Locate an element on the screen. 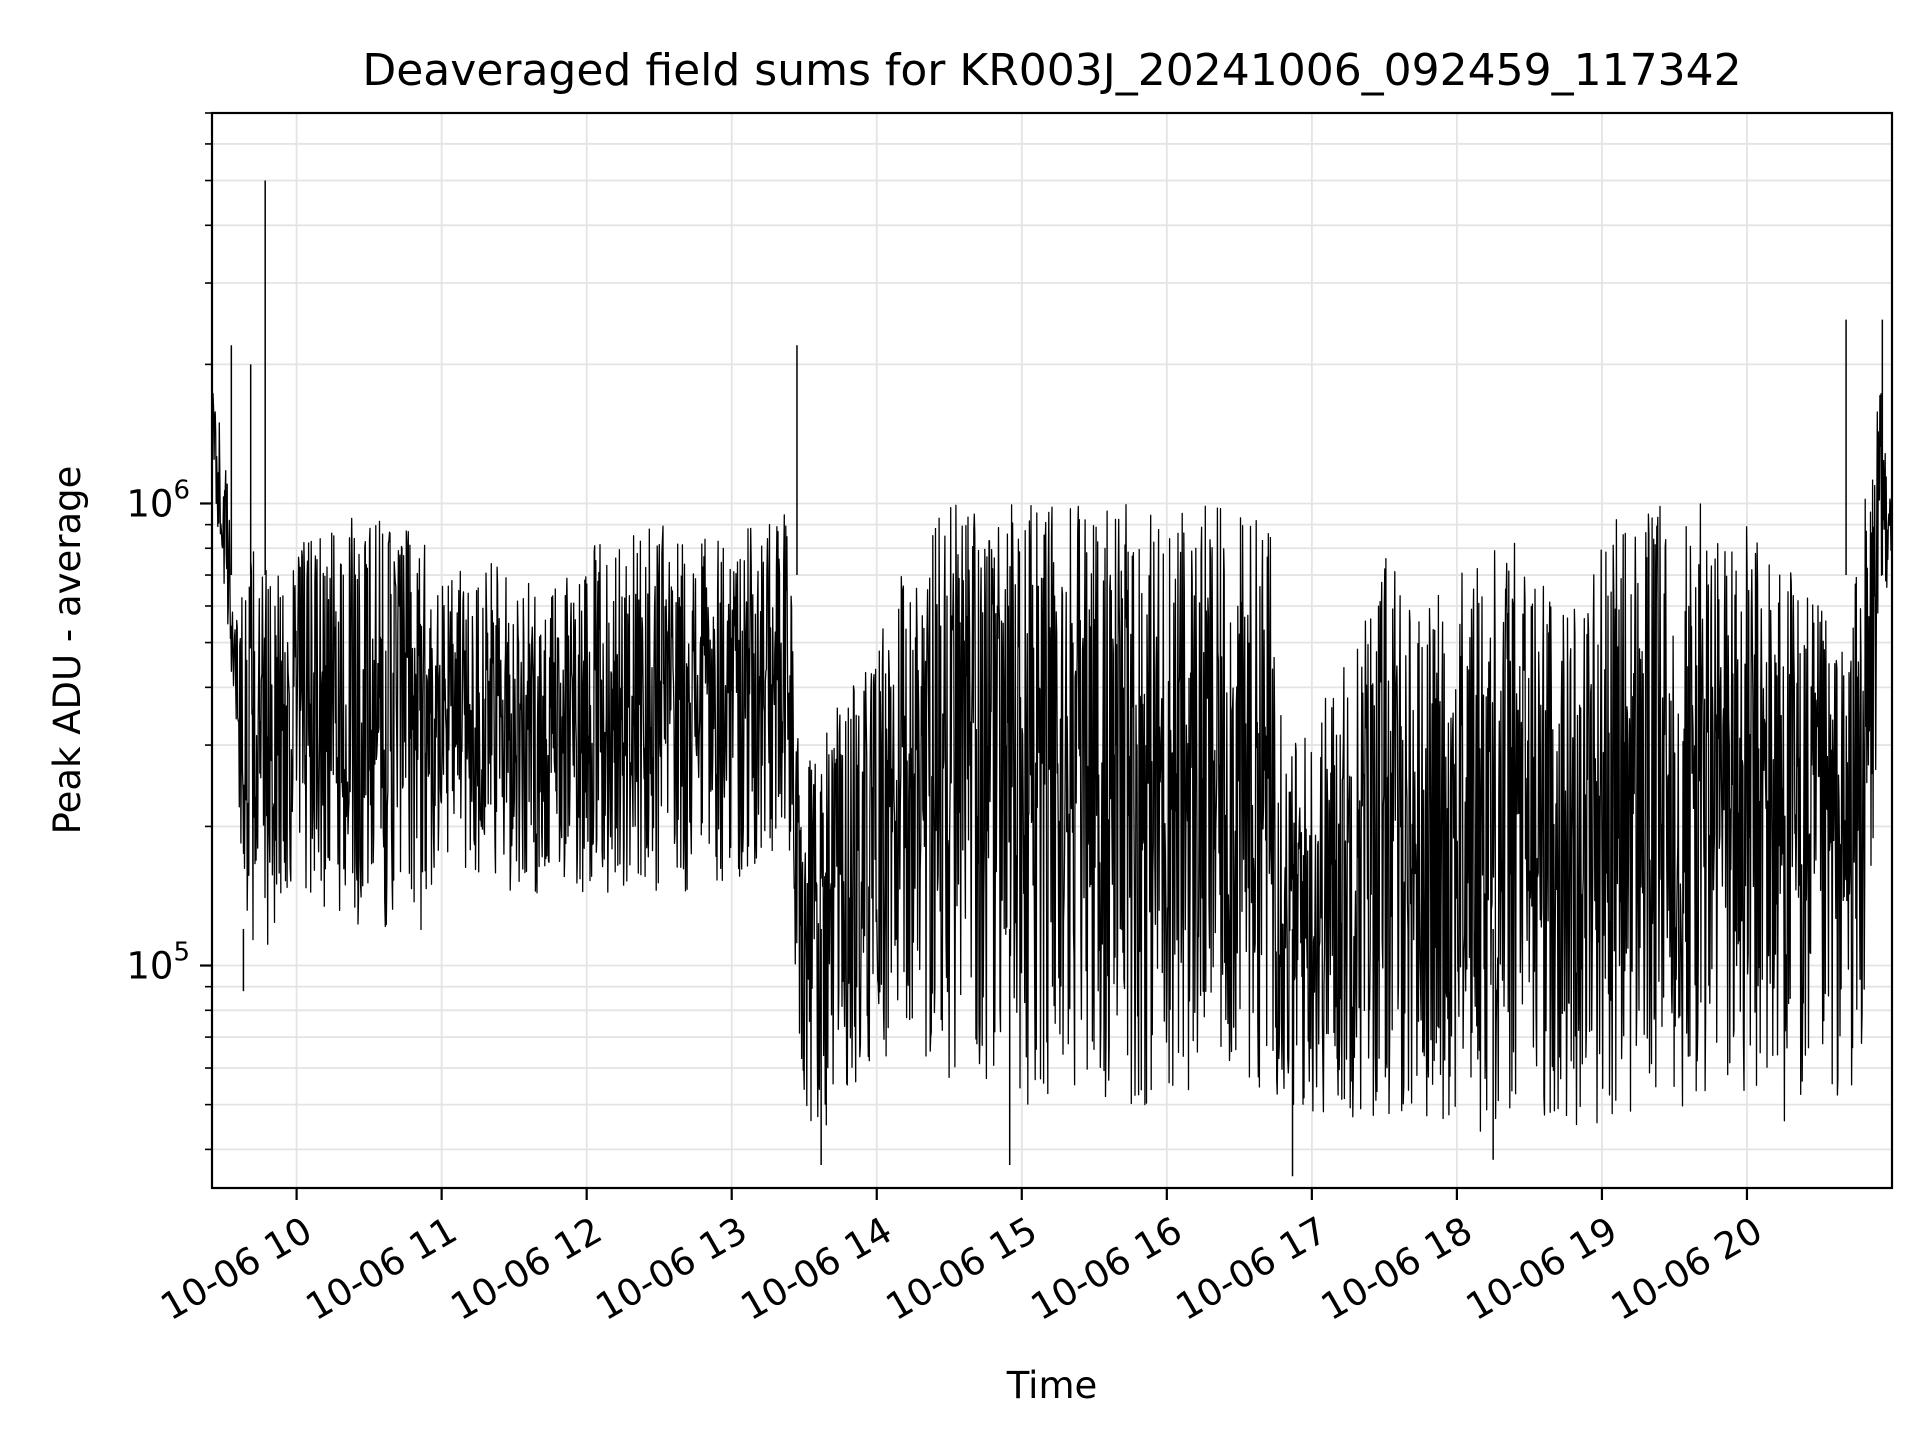 The image size is (1920, 1440). y-tick-label: 10⁶ is located at coordinates (158, 500).